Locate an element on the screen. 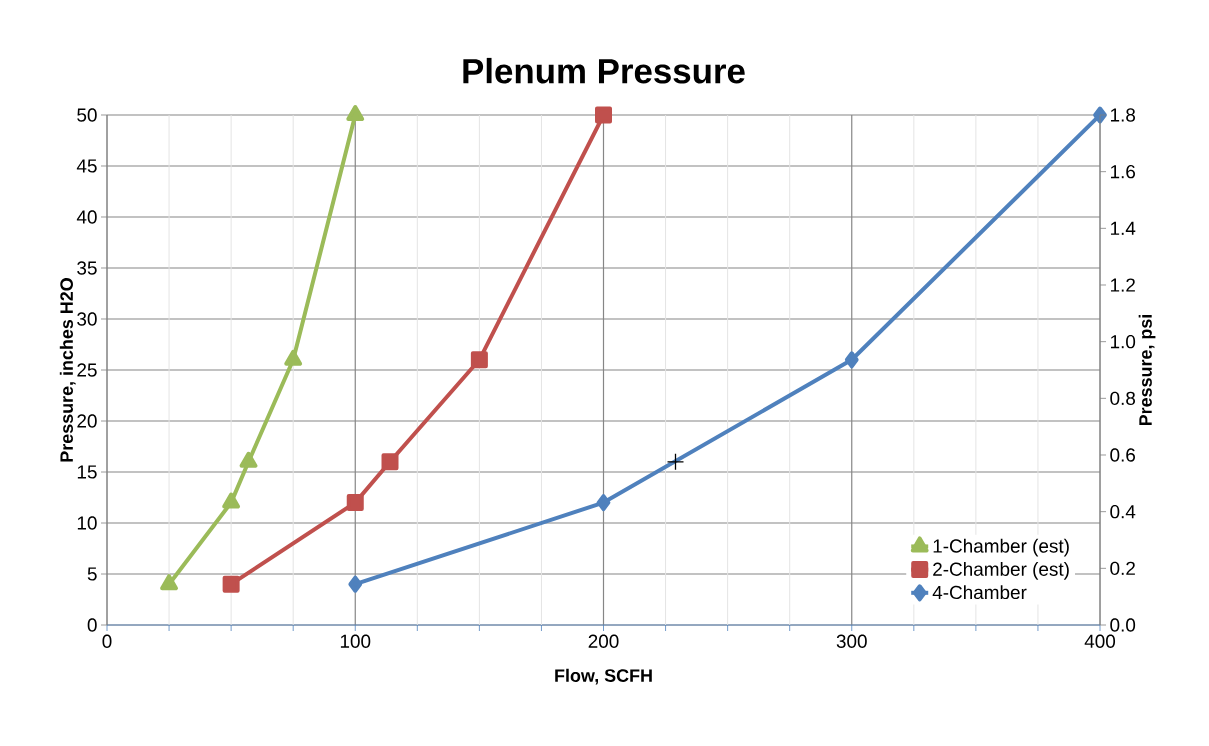  y2-axis-title: Pressure, psi is located at coordinates (1147, 370).